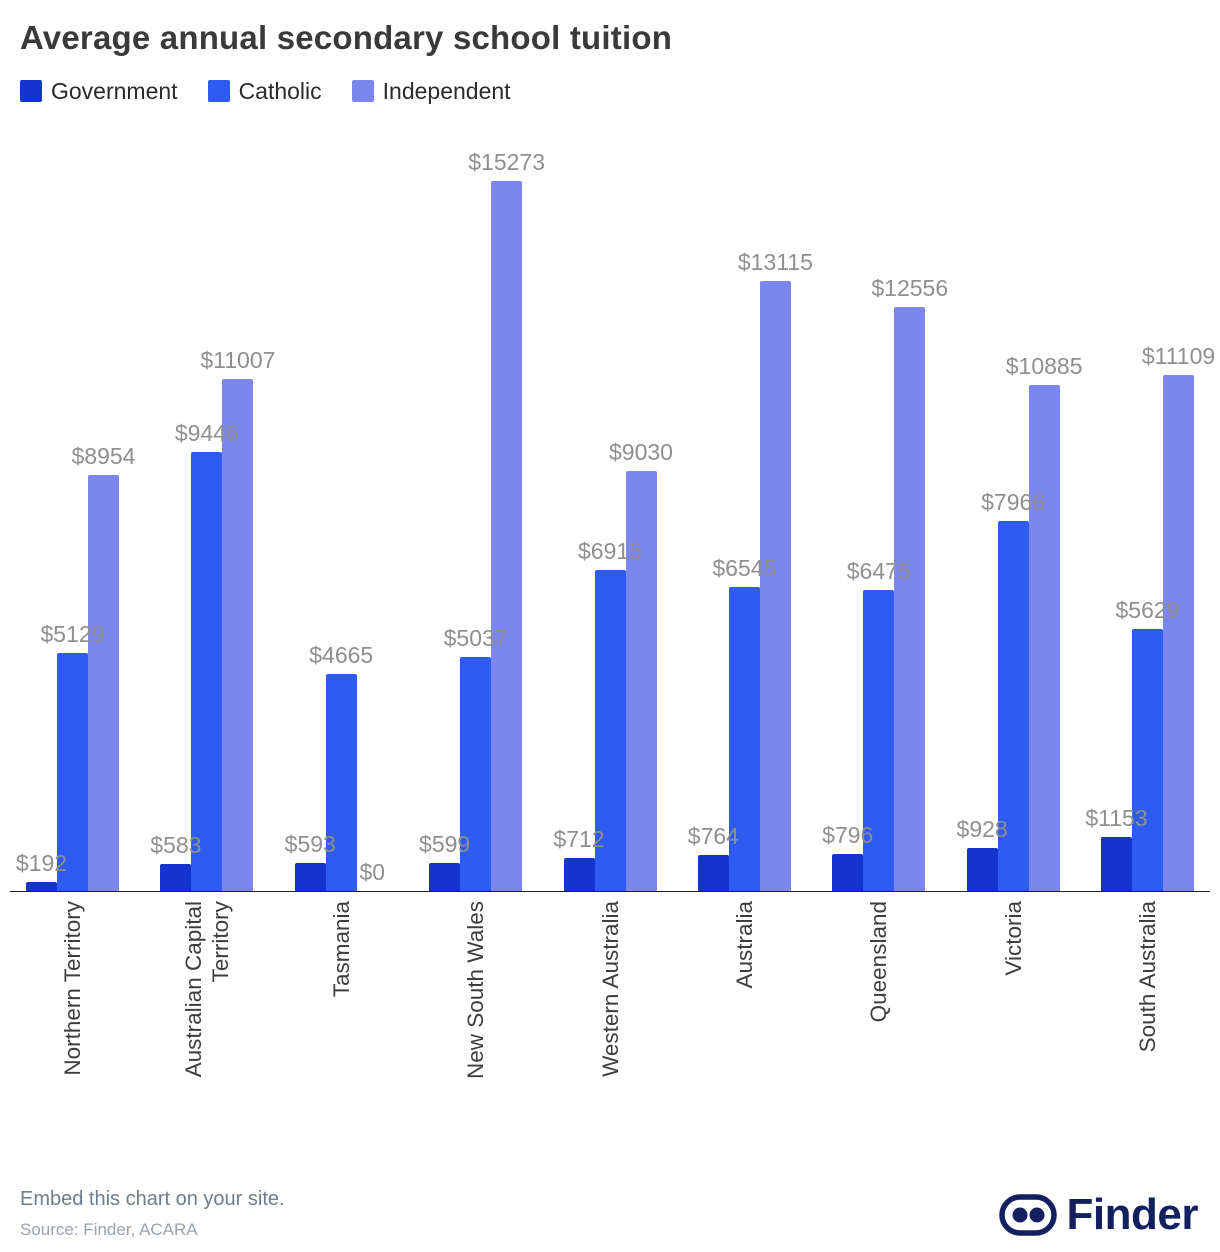 This screenshot has height=1252, width=1220. What do you see at coordinates (982, 516) in the screenshot?
I see `bar-slot: $928` at bounding box center [982, 516].